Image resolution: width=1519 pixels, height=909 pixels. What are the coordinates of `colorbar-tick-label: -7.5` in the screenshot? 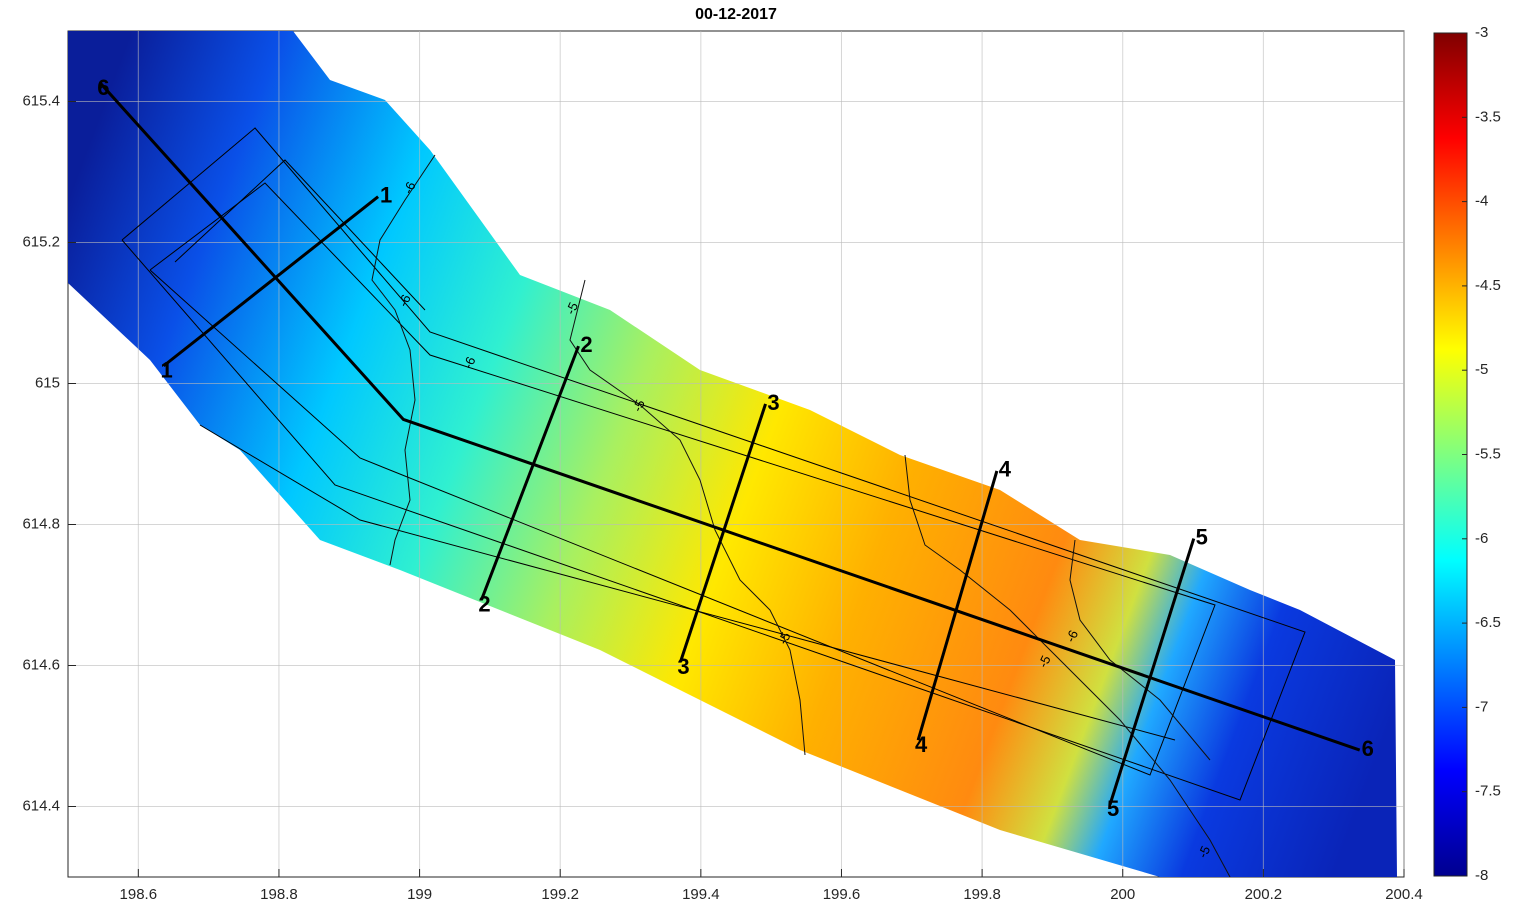 It's located at (1488, 791).